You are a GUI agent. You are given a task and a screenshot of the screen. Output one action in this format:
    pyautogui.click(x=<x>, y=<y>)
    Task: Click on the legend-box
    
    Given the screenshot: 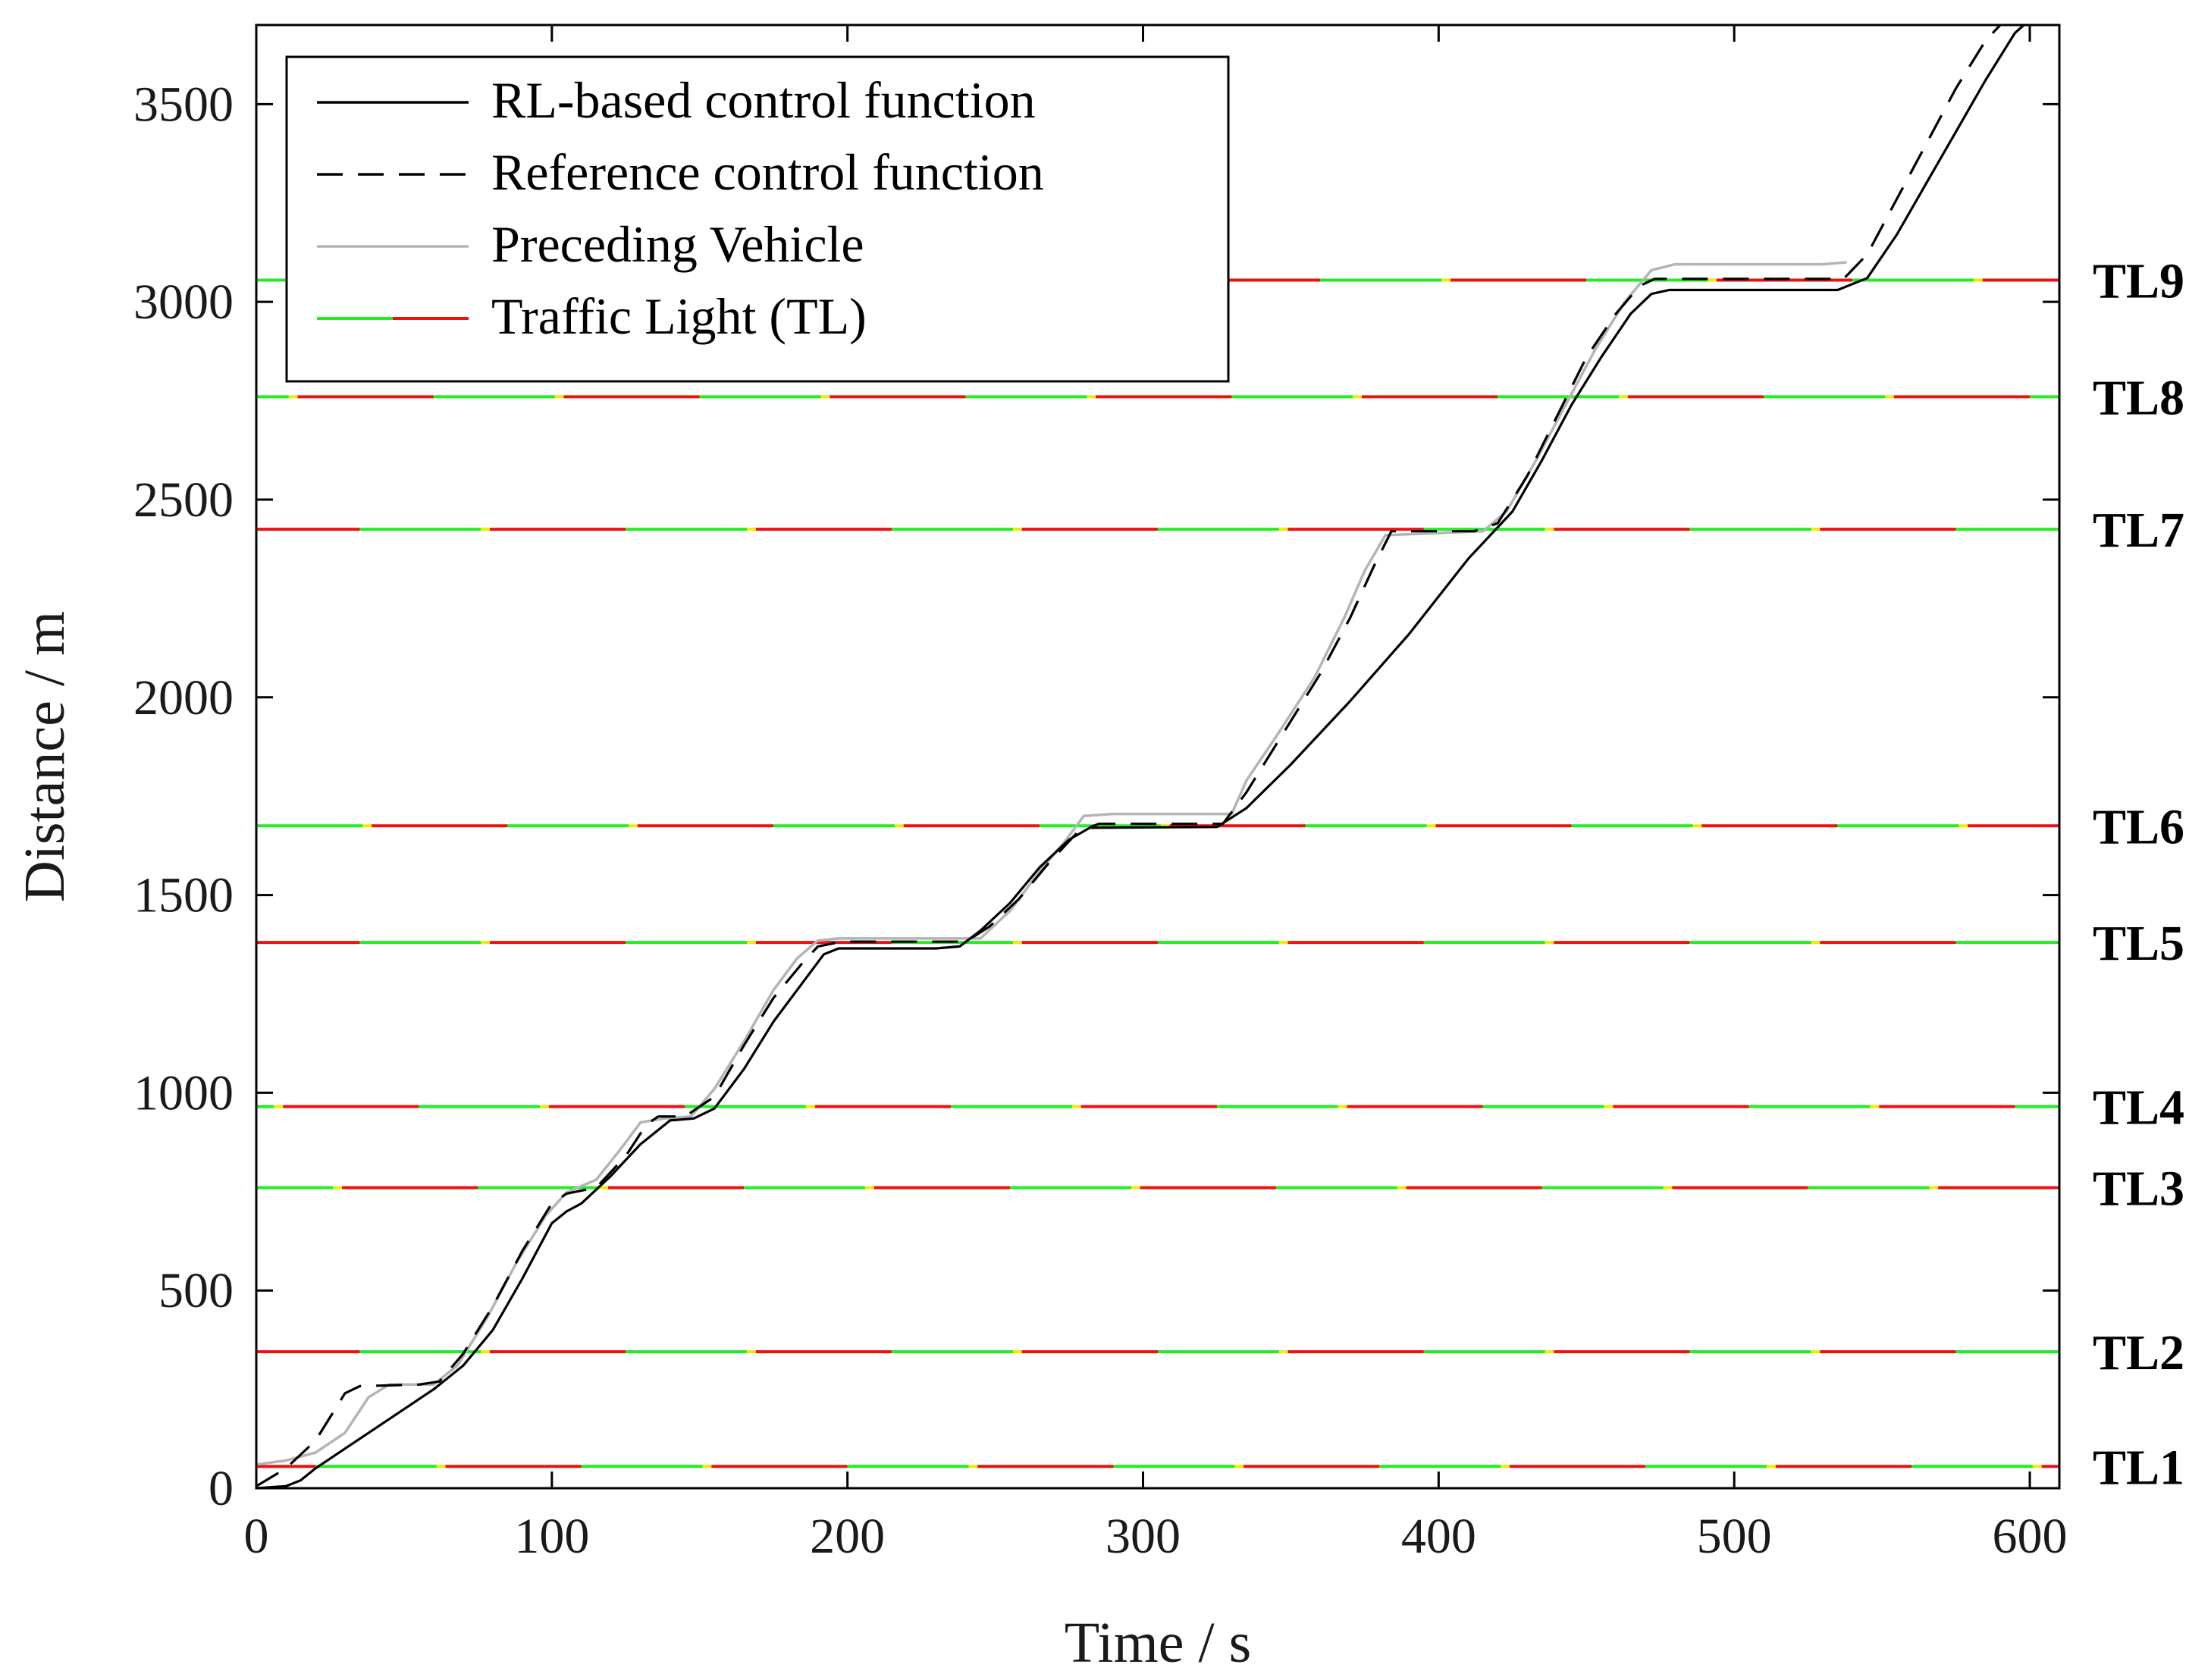 What is the action you would take?
    pyautogui.click(x=757, y=219)
    